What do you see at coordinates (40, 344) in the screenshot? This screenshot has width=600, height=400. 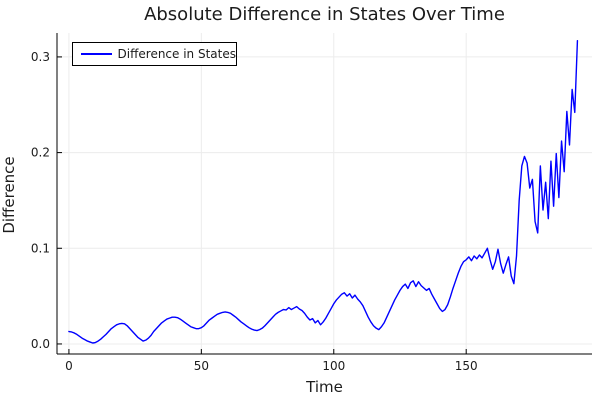 I see `y-tick-label: 0.0` at bounding box center [40, 344].